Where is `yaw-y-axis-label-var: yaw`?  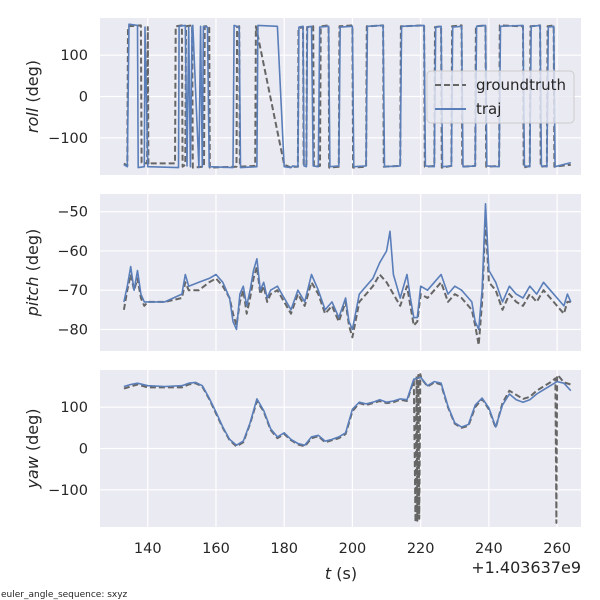 yaw-y-axis-label-var: yaw is located at coordinates (32, 472).